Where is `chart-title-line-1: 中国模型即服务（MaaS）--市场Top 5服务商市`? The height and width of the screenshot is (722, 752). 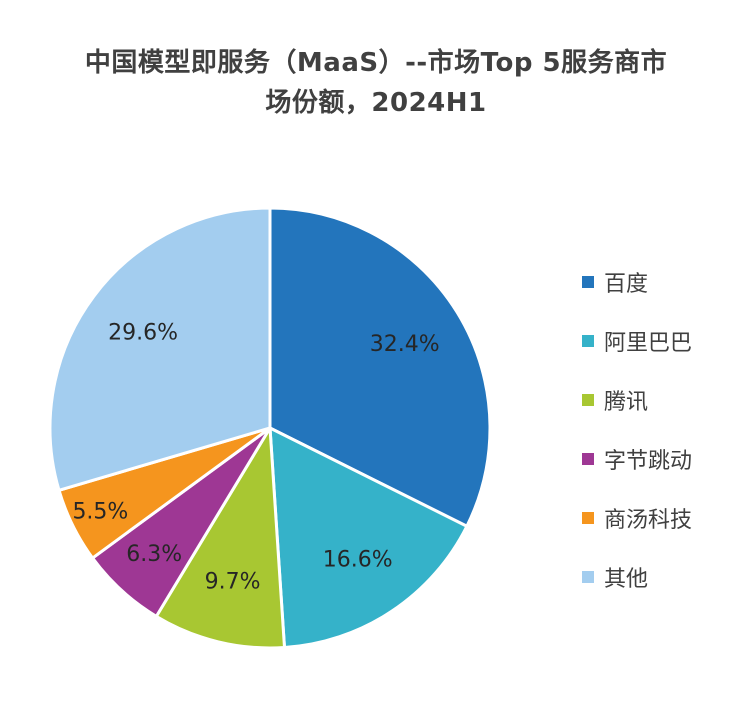
chart-title-line-1: 中国模型即服务（MaaS）--市场Top 5服务商市 is located at coordinates (376, 63).